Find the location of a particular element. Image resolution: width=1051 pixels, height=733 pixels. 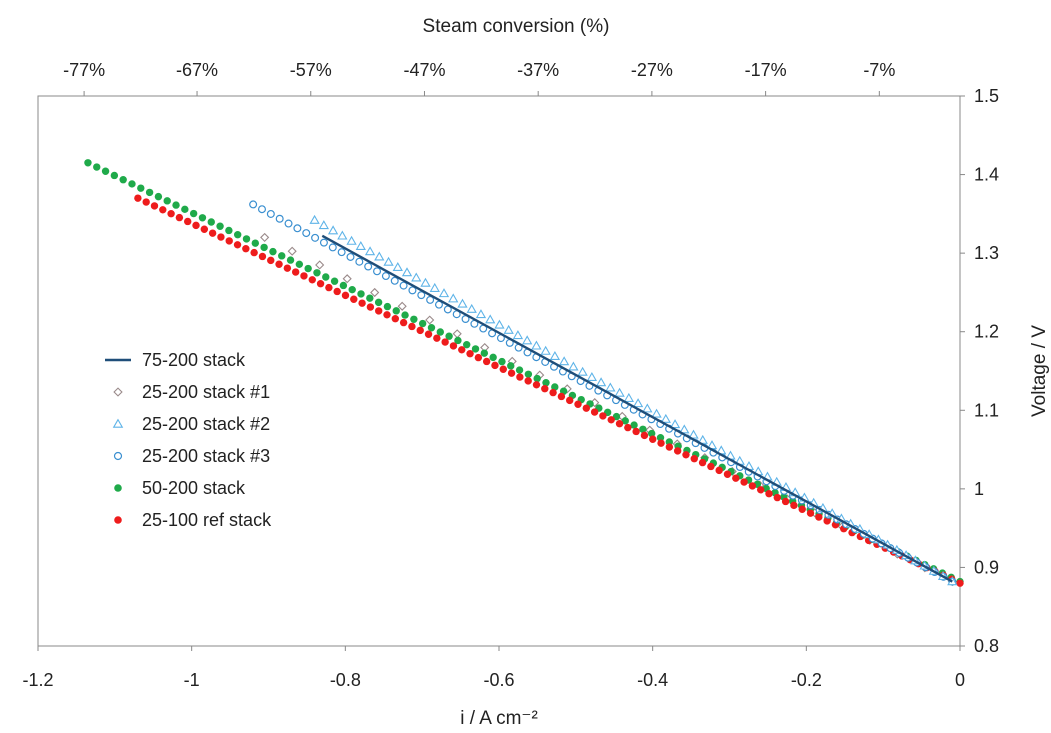

y-tick-label: 1 is located at coordinates (979, 489).